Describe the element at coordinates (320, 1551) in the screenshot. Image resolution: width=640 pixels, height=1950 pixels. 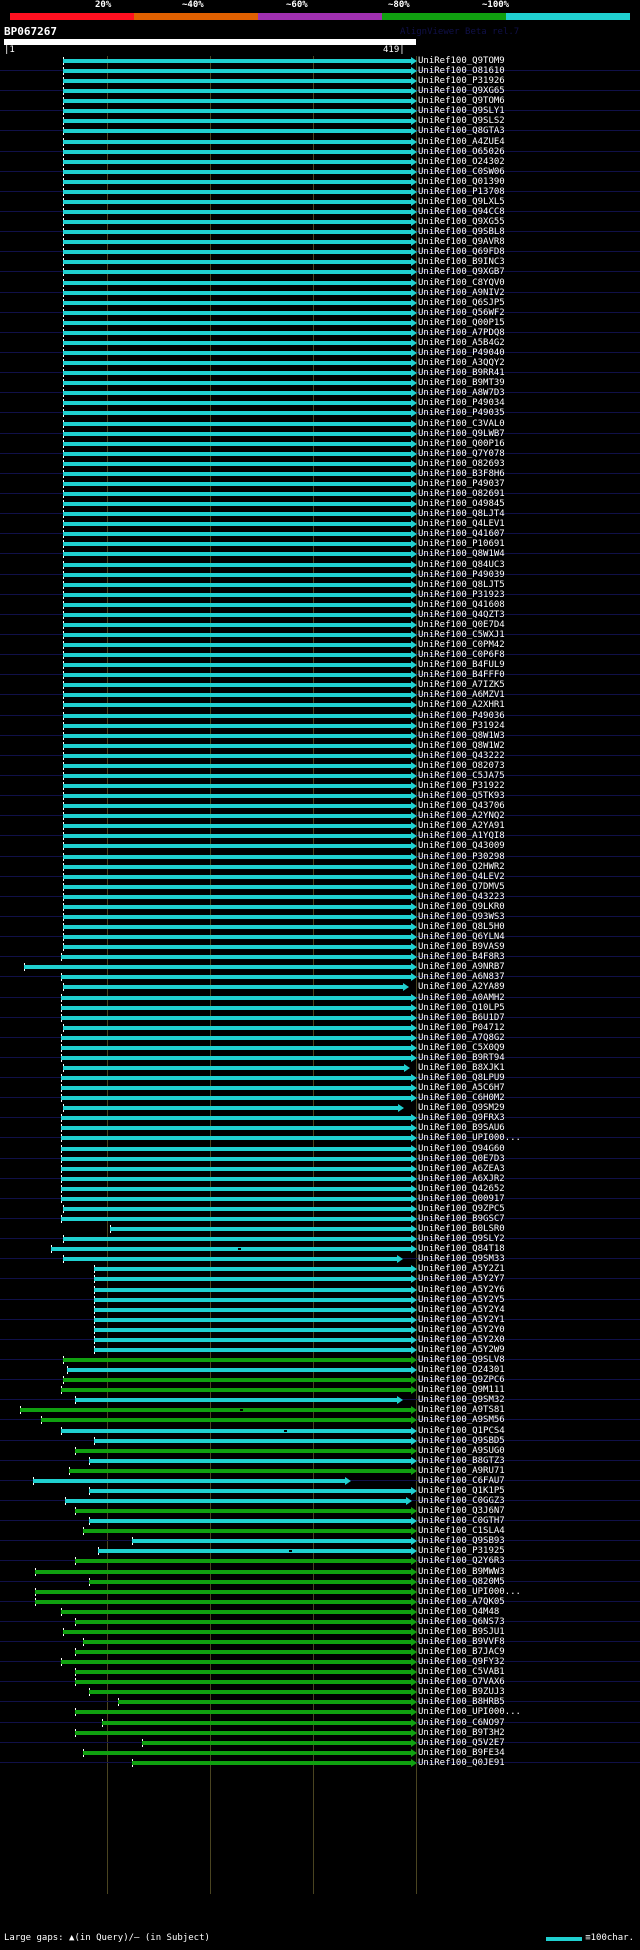
I see `hit-row: UniRef100_P31925` at that location.